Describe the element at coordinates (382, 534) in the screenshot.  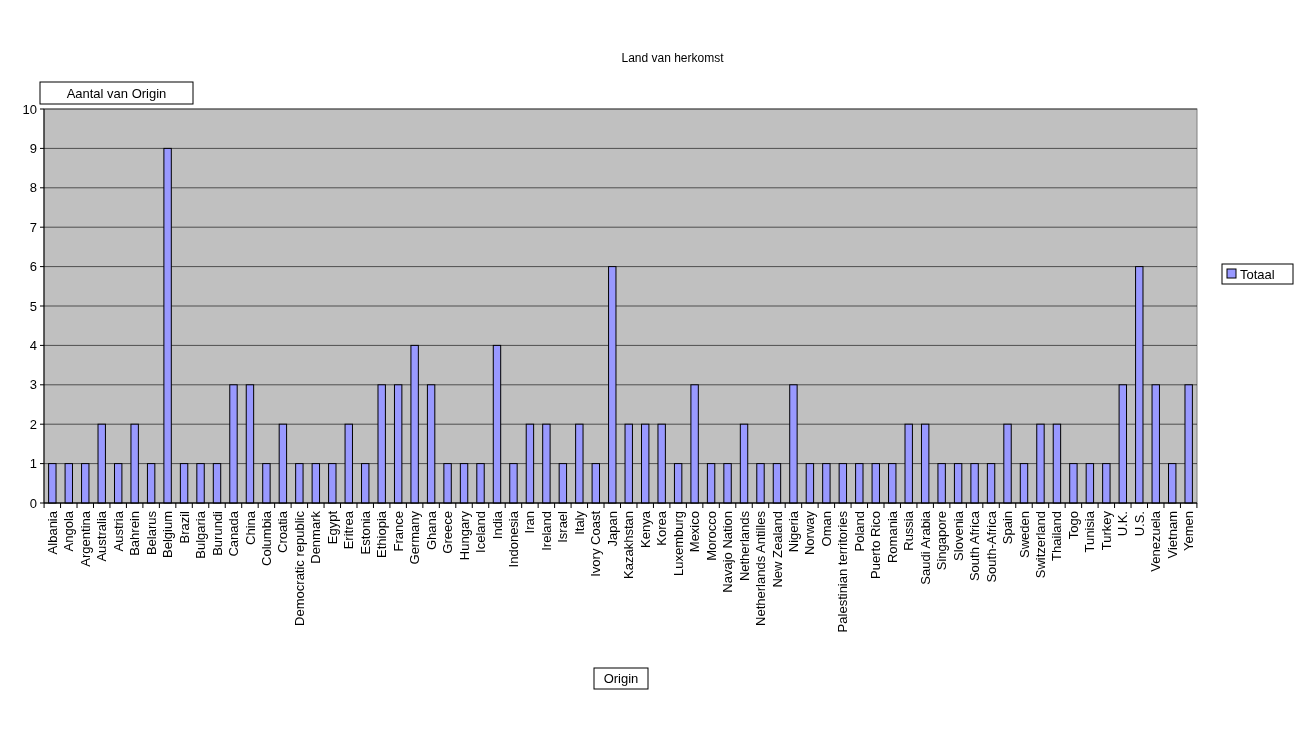
I see `x-tick-label: Ethiopia` at that location.